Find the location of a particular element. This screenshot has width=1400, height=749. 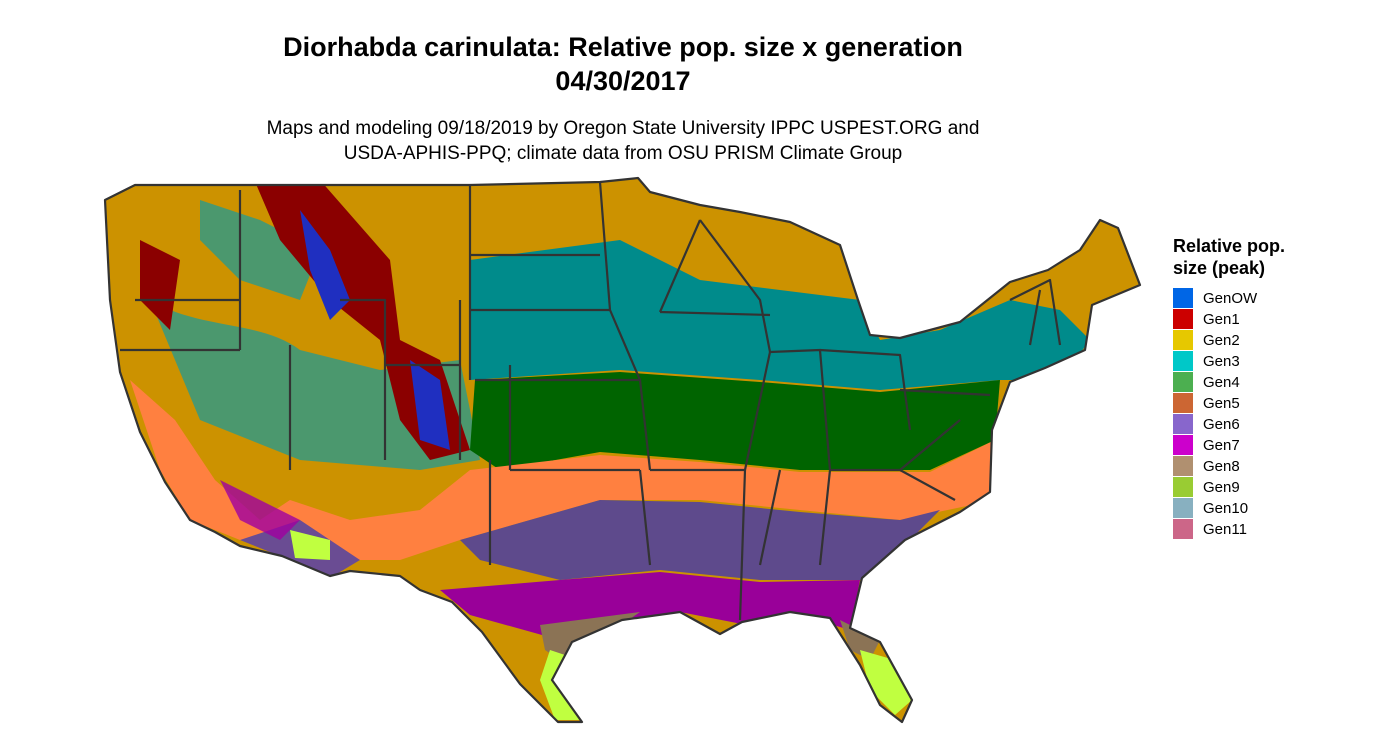

map-date: 04/30/2017 is located at coordinates (622, 81).